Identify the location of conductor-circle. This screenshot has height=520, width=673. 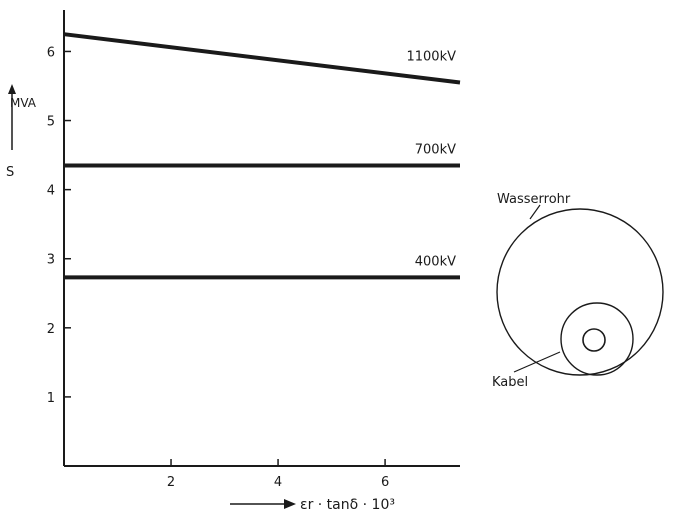
(594, 340).